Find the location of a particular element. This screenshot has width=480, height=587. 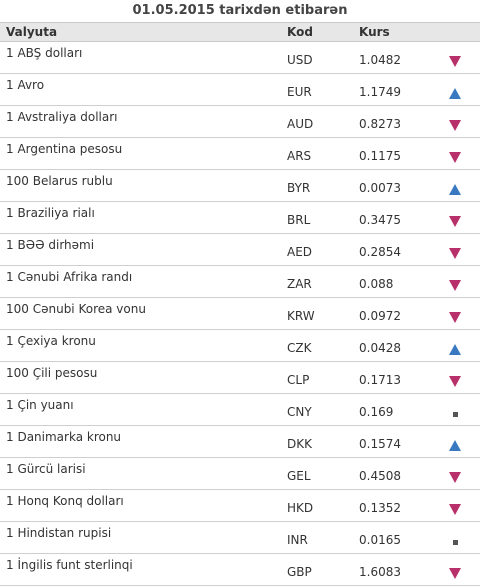

table-row: 1 Honq Konq dolları HKD 0.1352 is located at coordinates (240, 506).